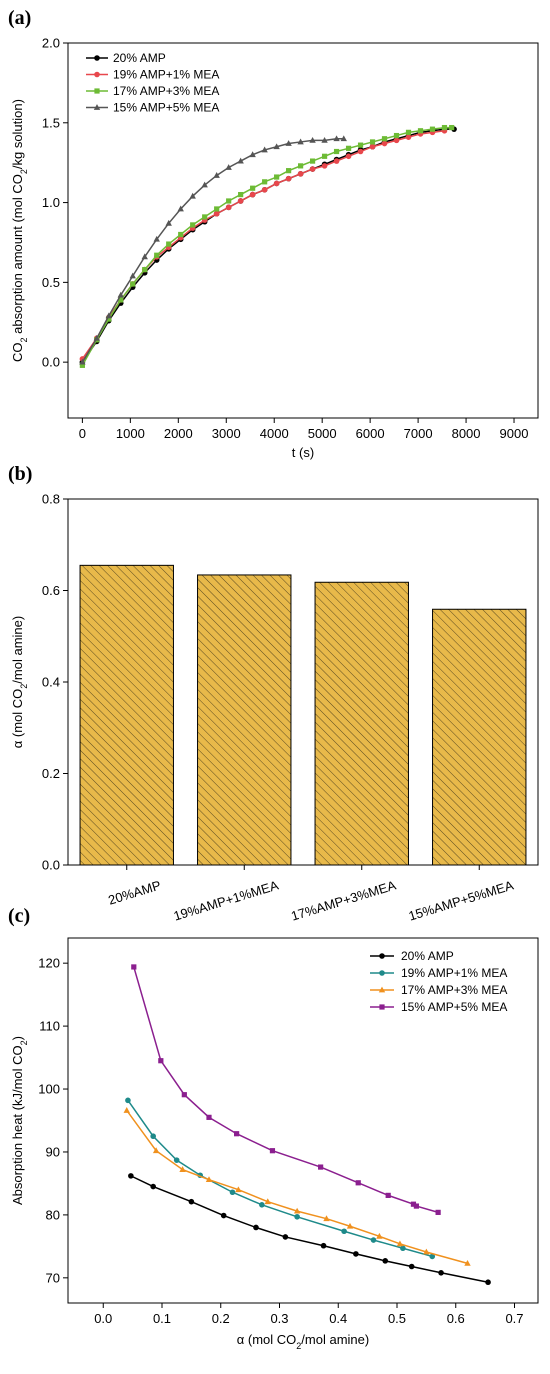 The height and width of the screenshot is (1374, 550). What do you see at coordinates (24, 339) in the screenshot?
I see `y-axis-title-part: 2` at bounding box center [24, 339].